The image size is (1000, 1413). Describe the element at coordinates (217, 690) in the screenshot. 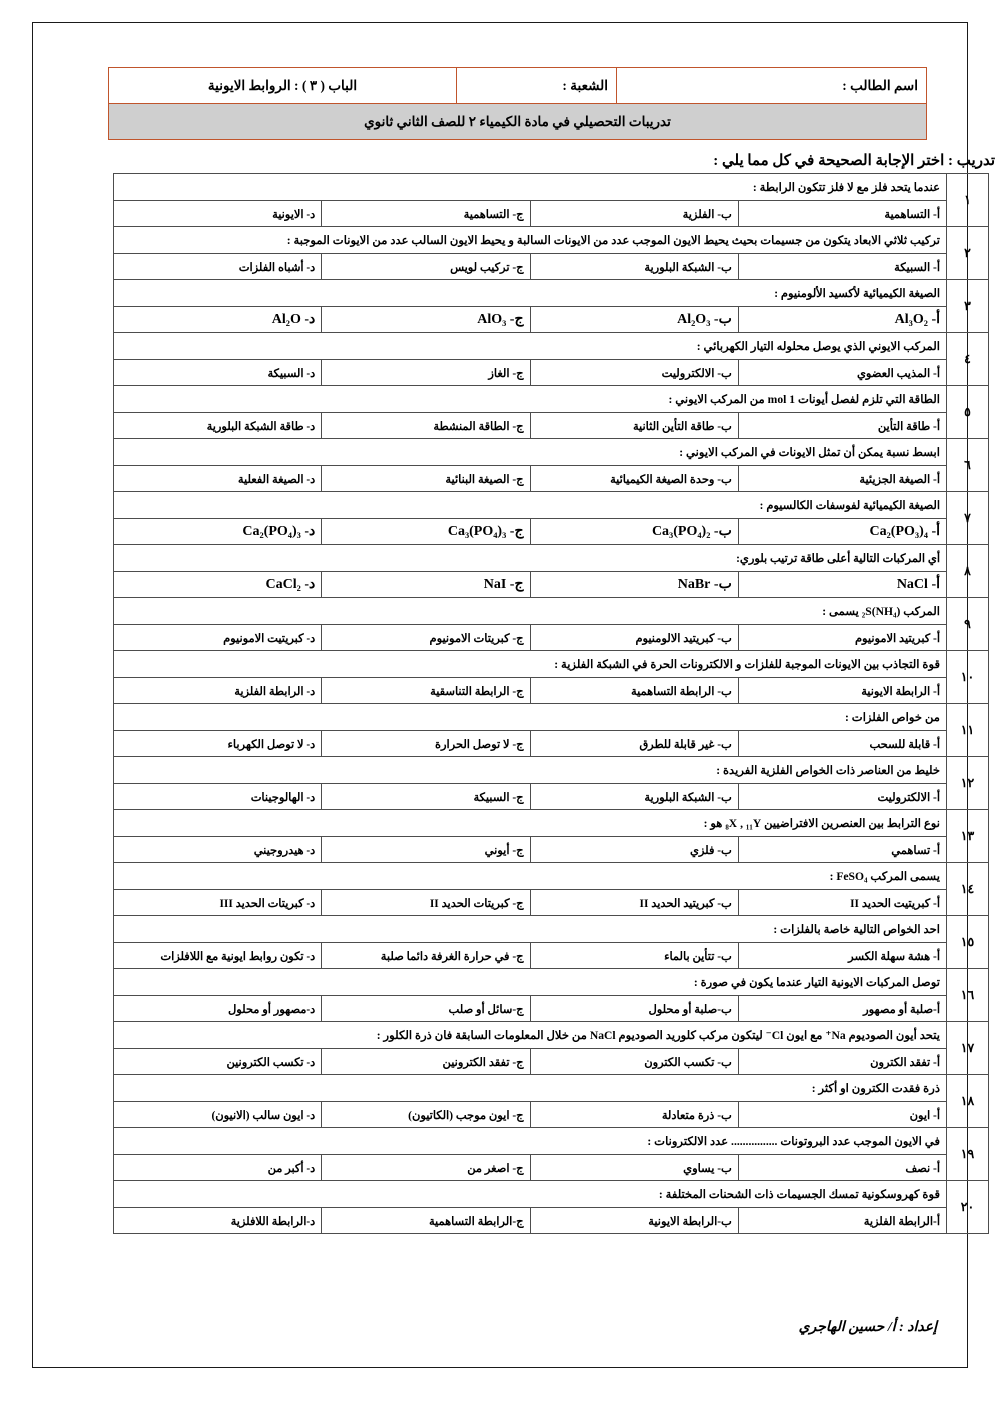

I see `option-d: د- الرابطة الفلزية` at that location.